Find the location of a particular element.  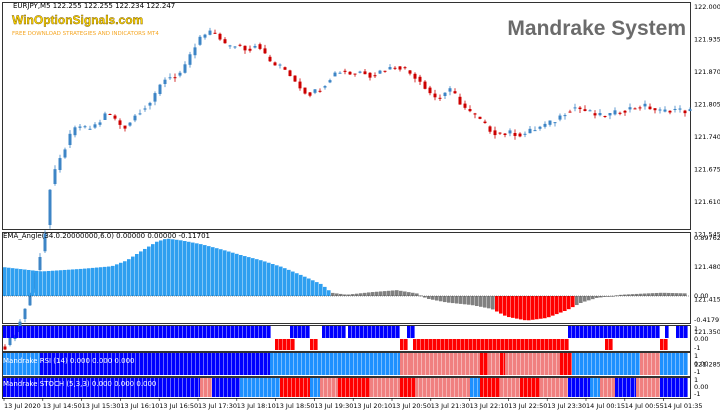

price-tick-label: 121.805 is located at coordinates (707, 105).